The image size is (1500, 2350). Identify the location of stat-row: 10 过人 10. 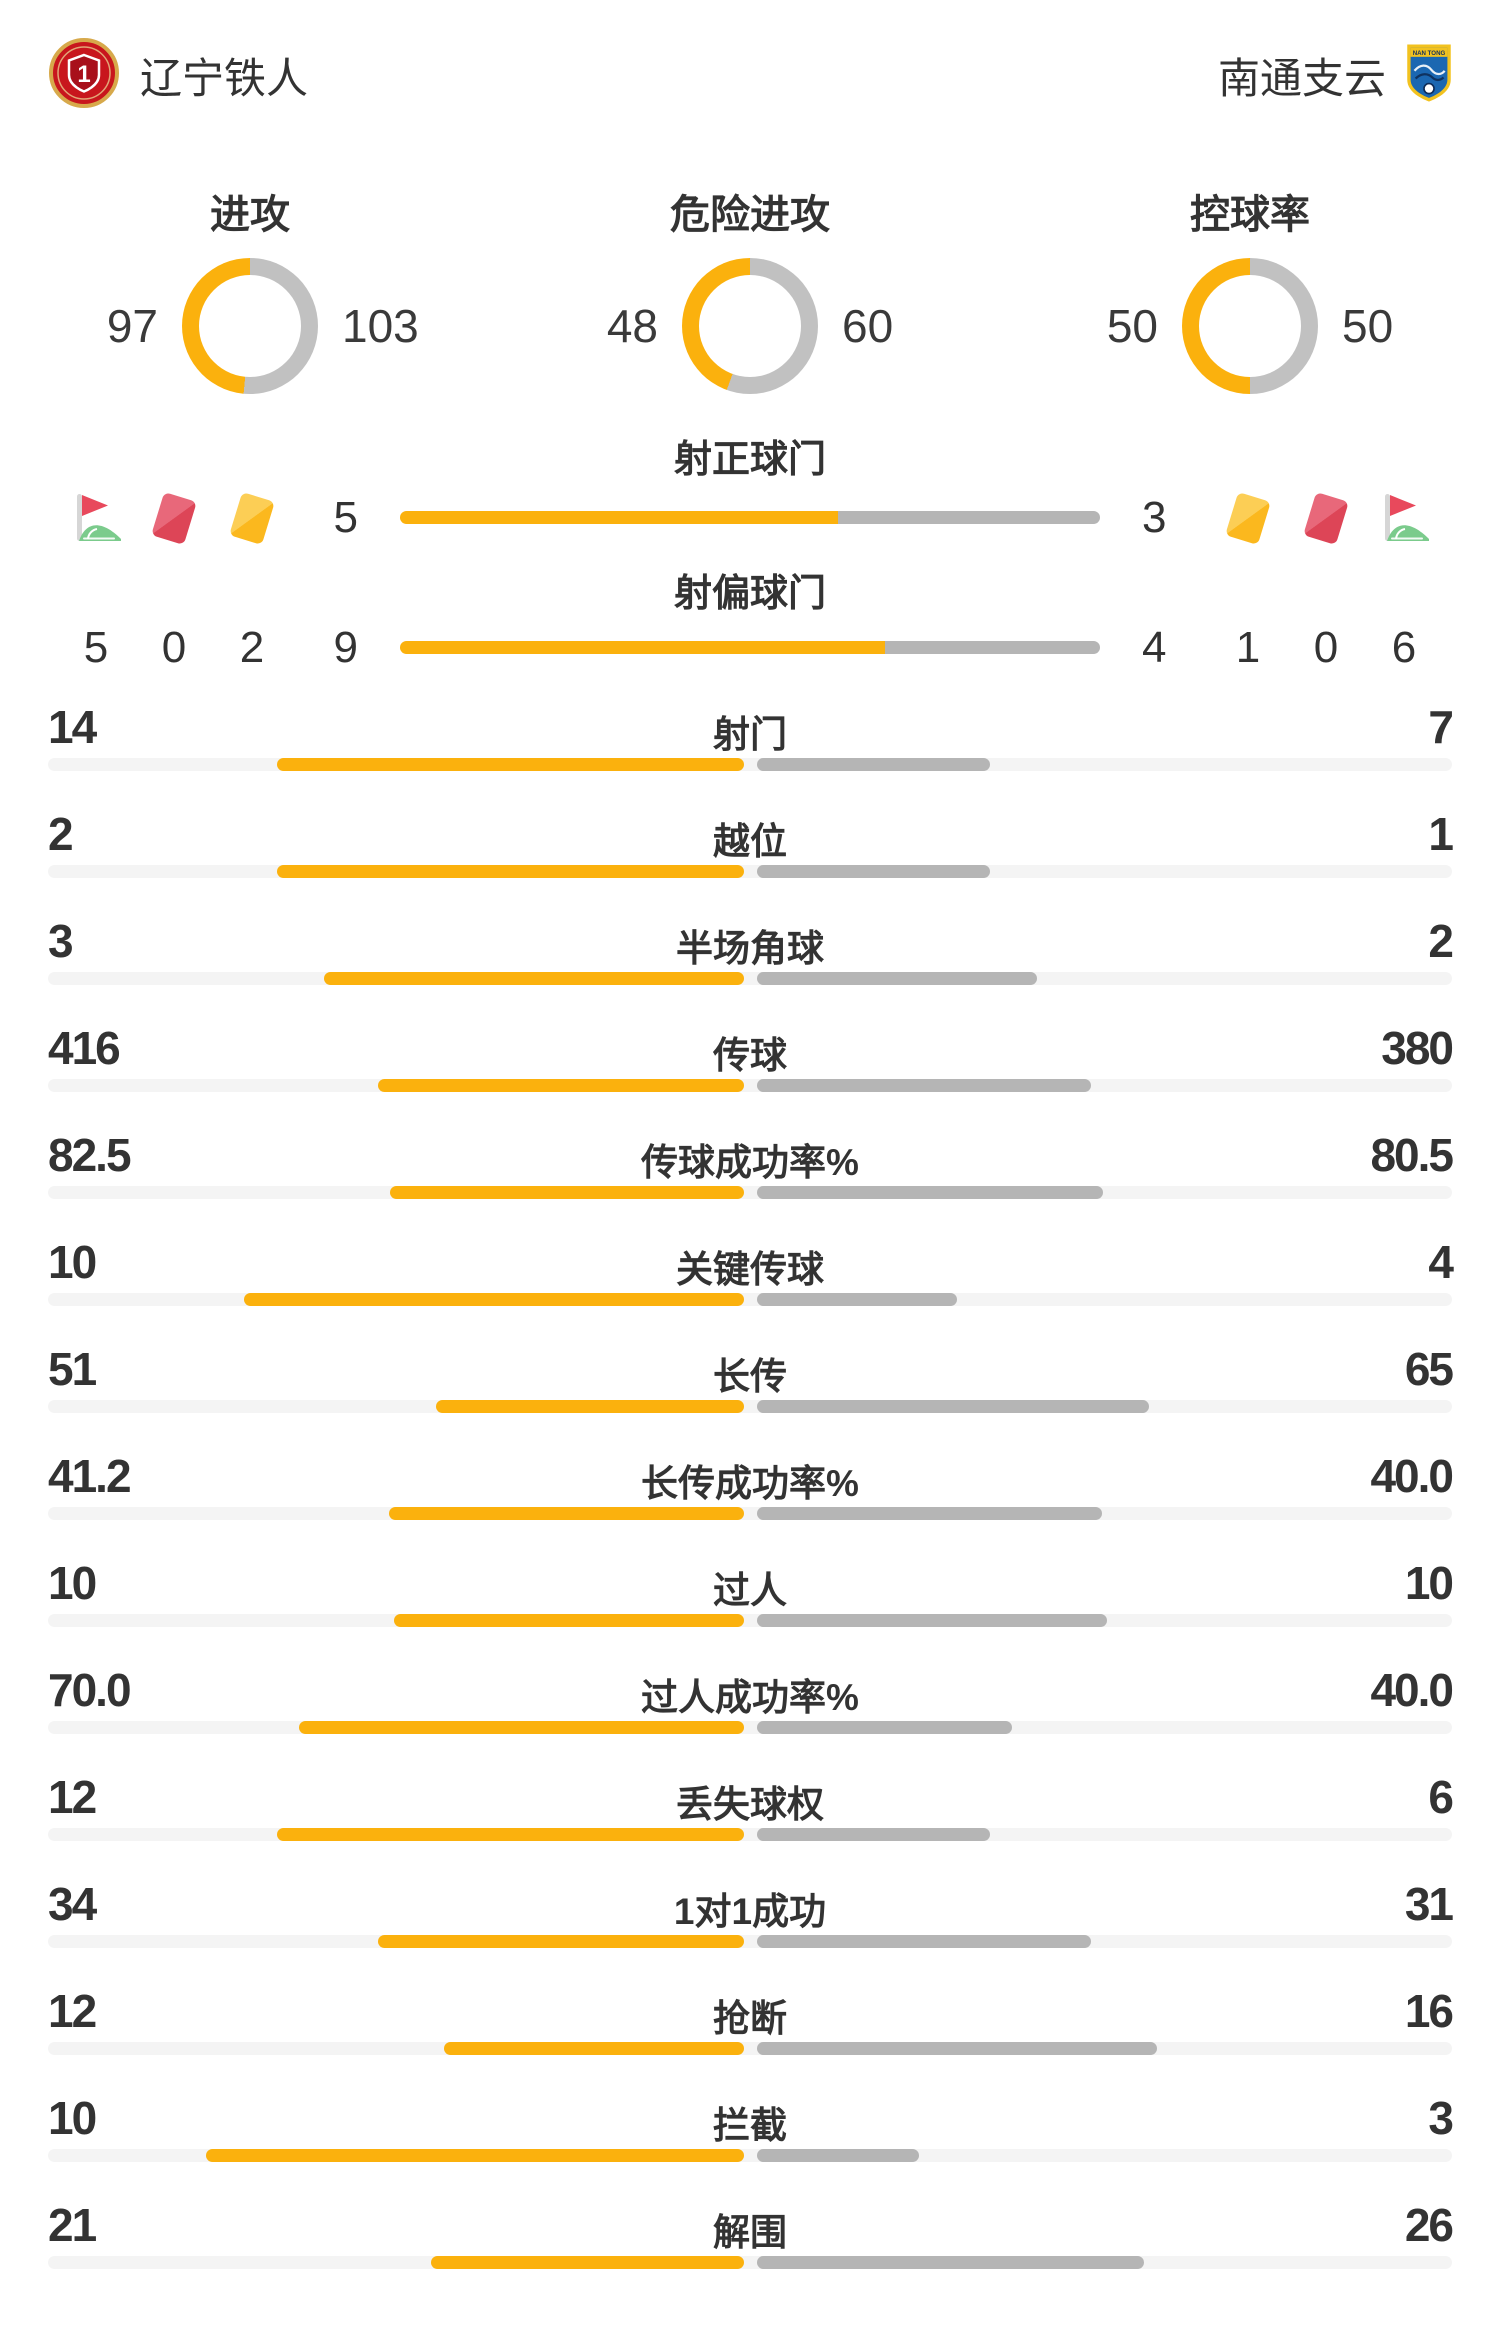
(751, 1601).